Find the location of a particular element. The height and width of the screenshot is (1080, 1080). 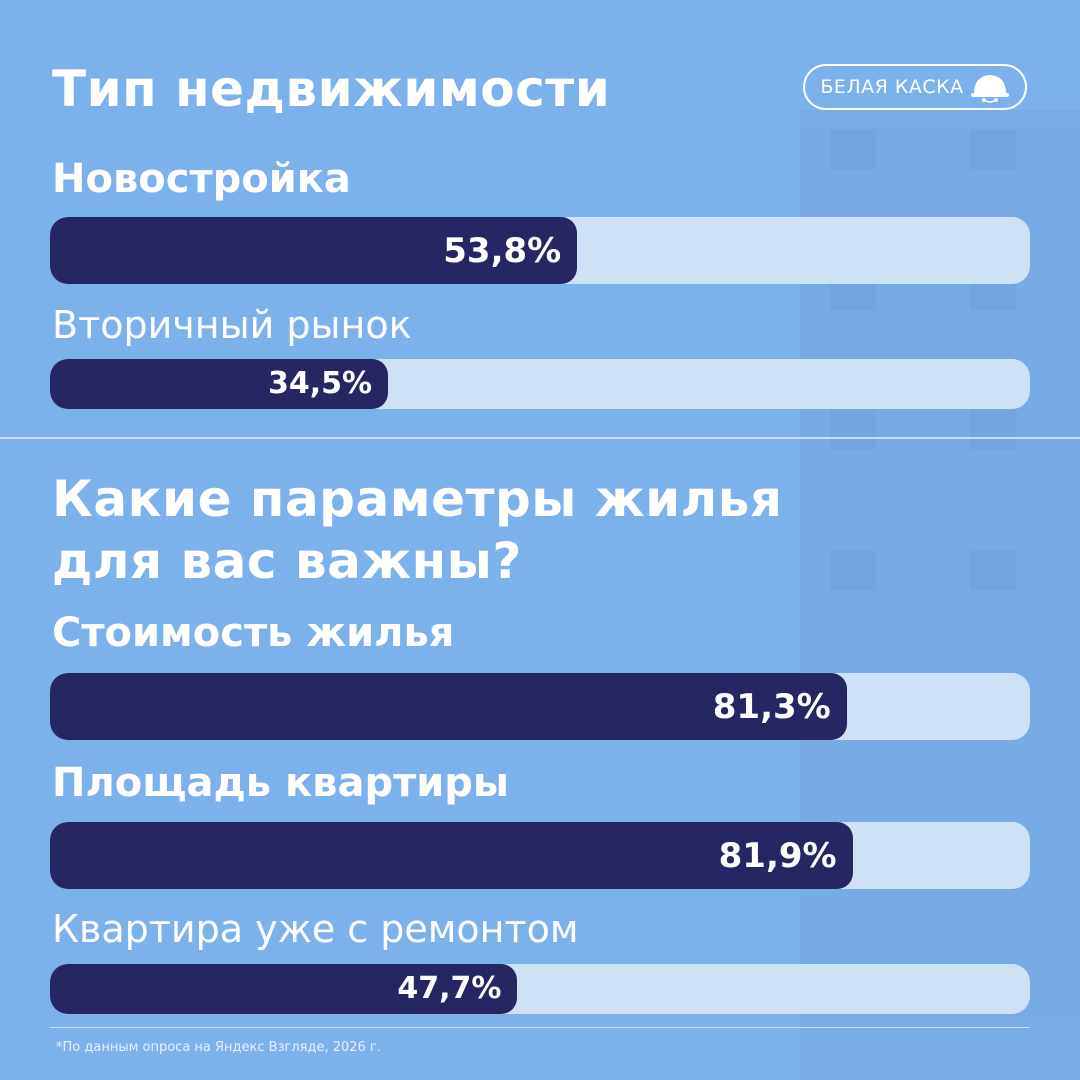

bar-novostroyka: 53,8% is located at coordinates (314, 250).